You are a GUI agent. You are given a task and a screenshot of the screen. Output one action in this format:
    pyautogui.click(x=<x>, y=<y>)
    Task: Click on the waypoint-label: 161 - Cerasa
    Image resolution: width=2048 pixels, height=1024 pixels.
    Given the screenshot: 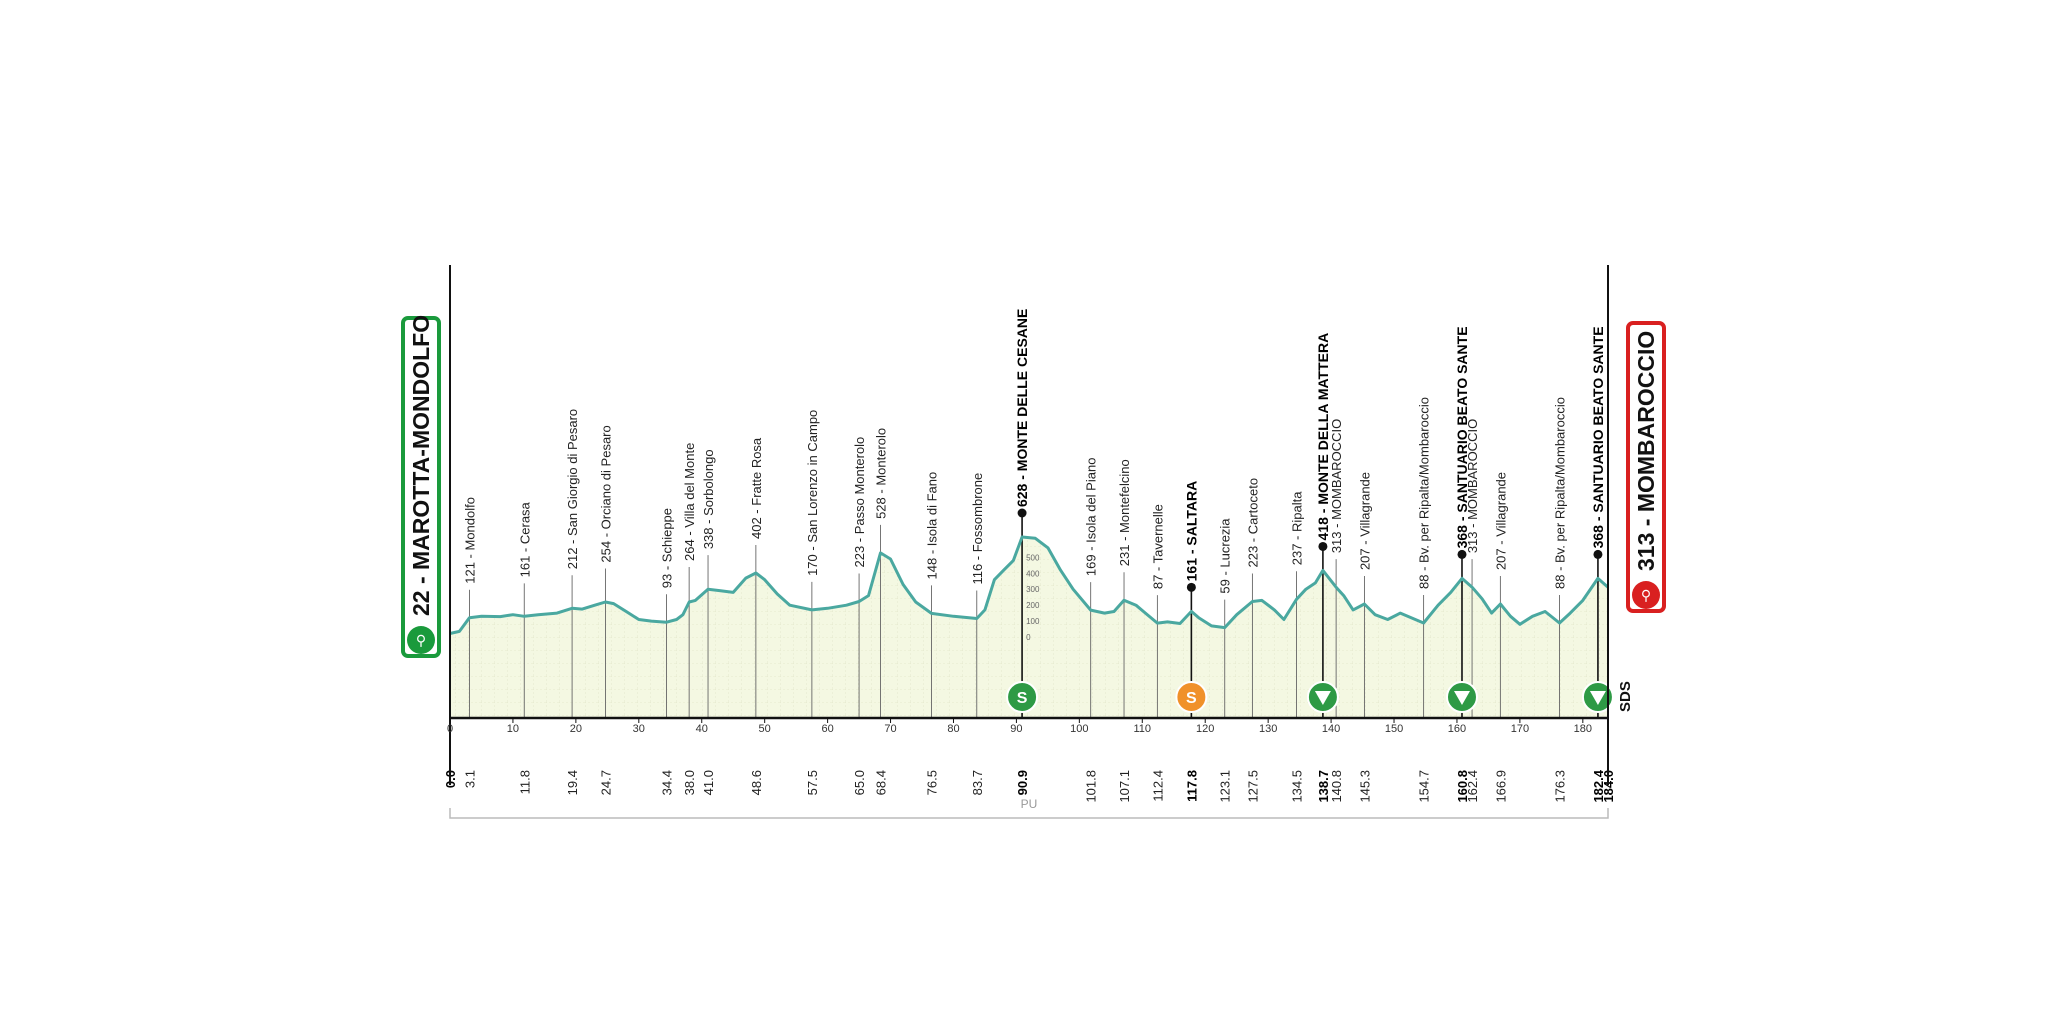 What is the action you would take?
    pyautogui.click(x=524, y=539)
    